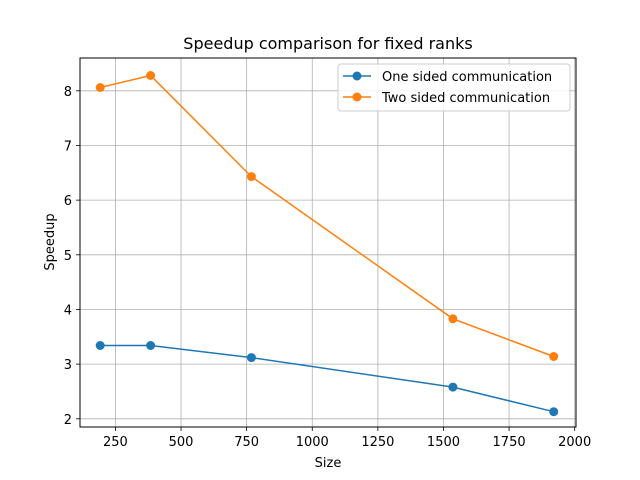  Describe the element at coordinates (443, 442) in the screenshot. I see `x-tick-label: 1500` at that location.